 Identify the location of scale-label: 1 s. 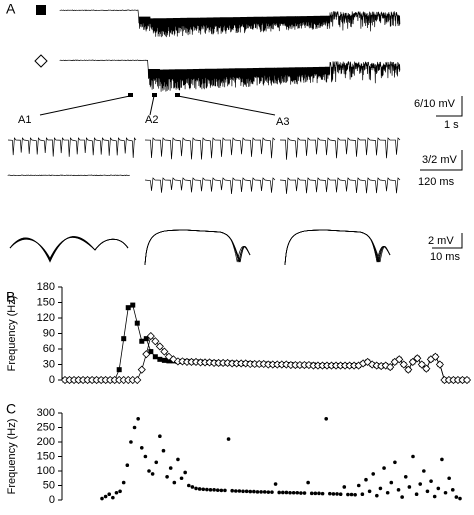
(451, 125).